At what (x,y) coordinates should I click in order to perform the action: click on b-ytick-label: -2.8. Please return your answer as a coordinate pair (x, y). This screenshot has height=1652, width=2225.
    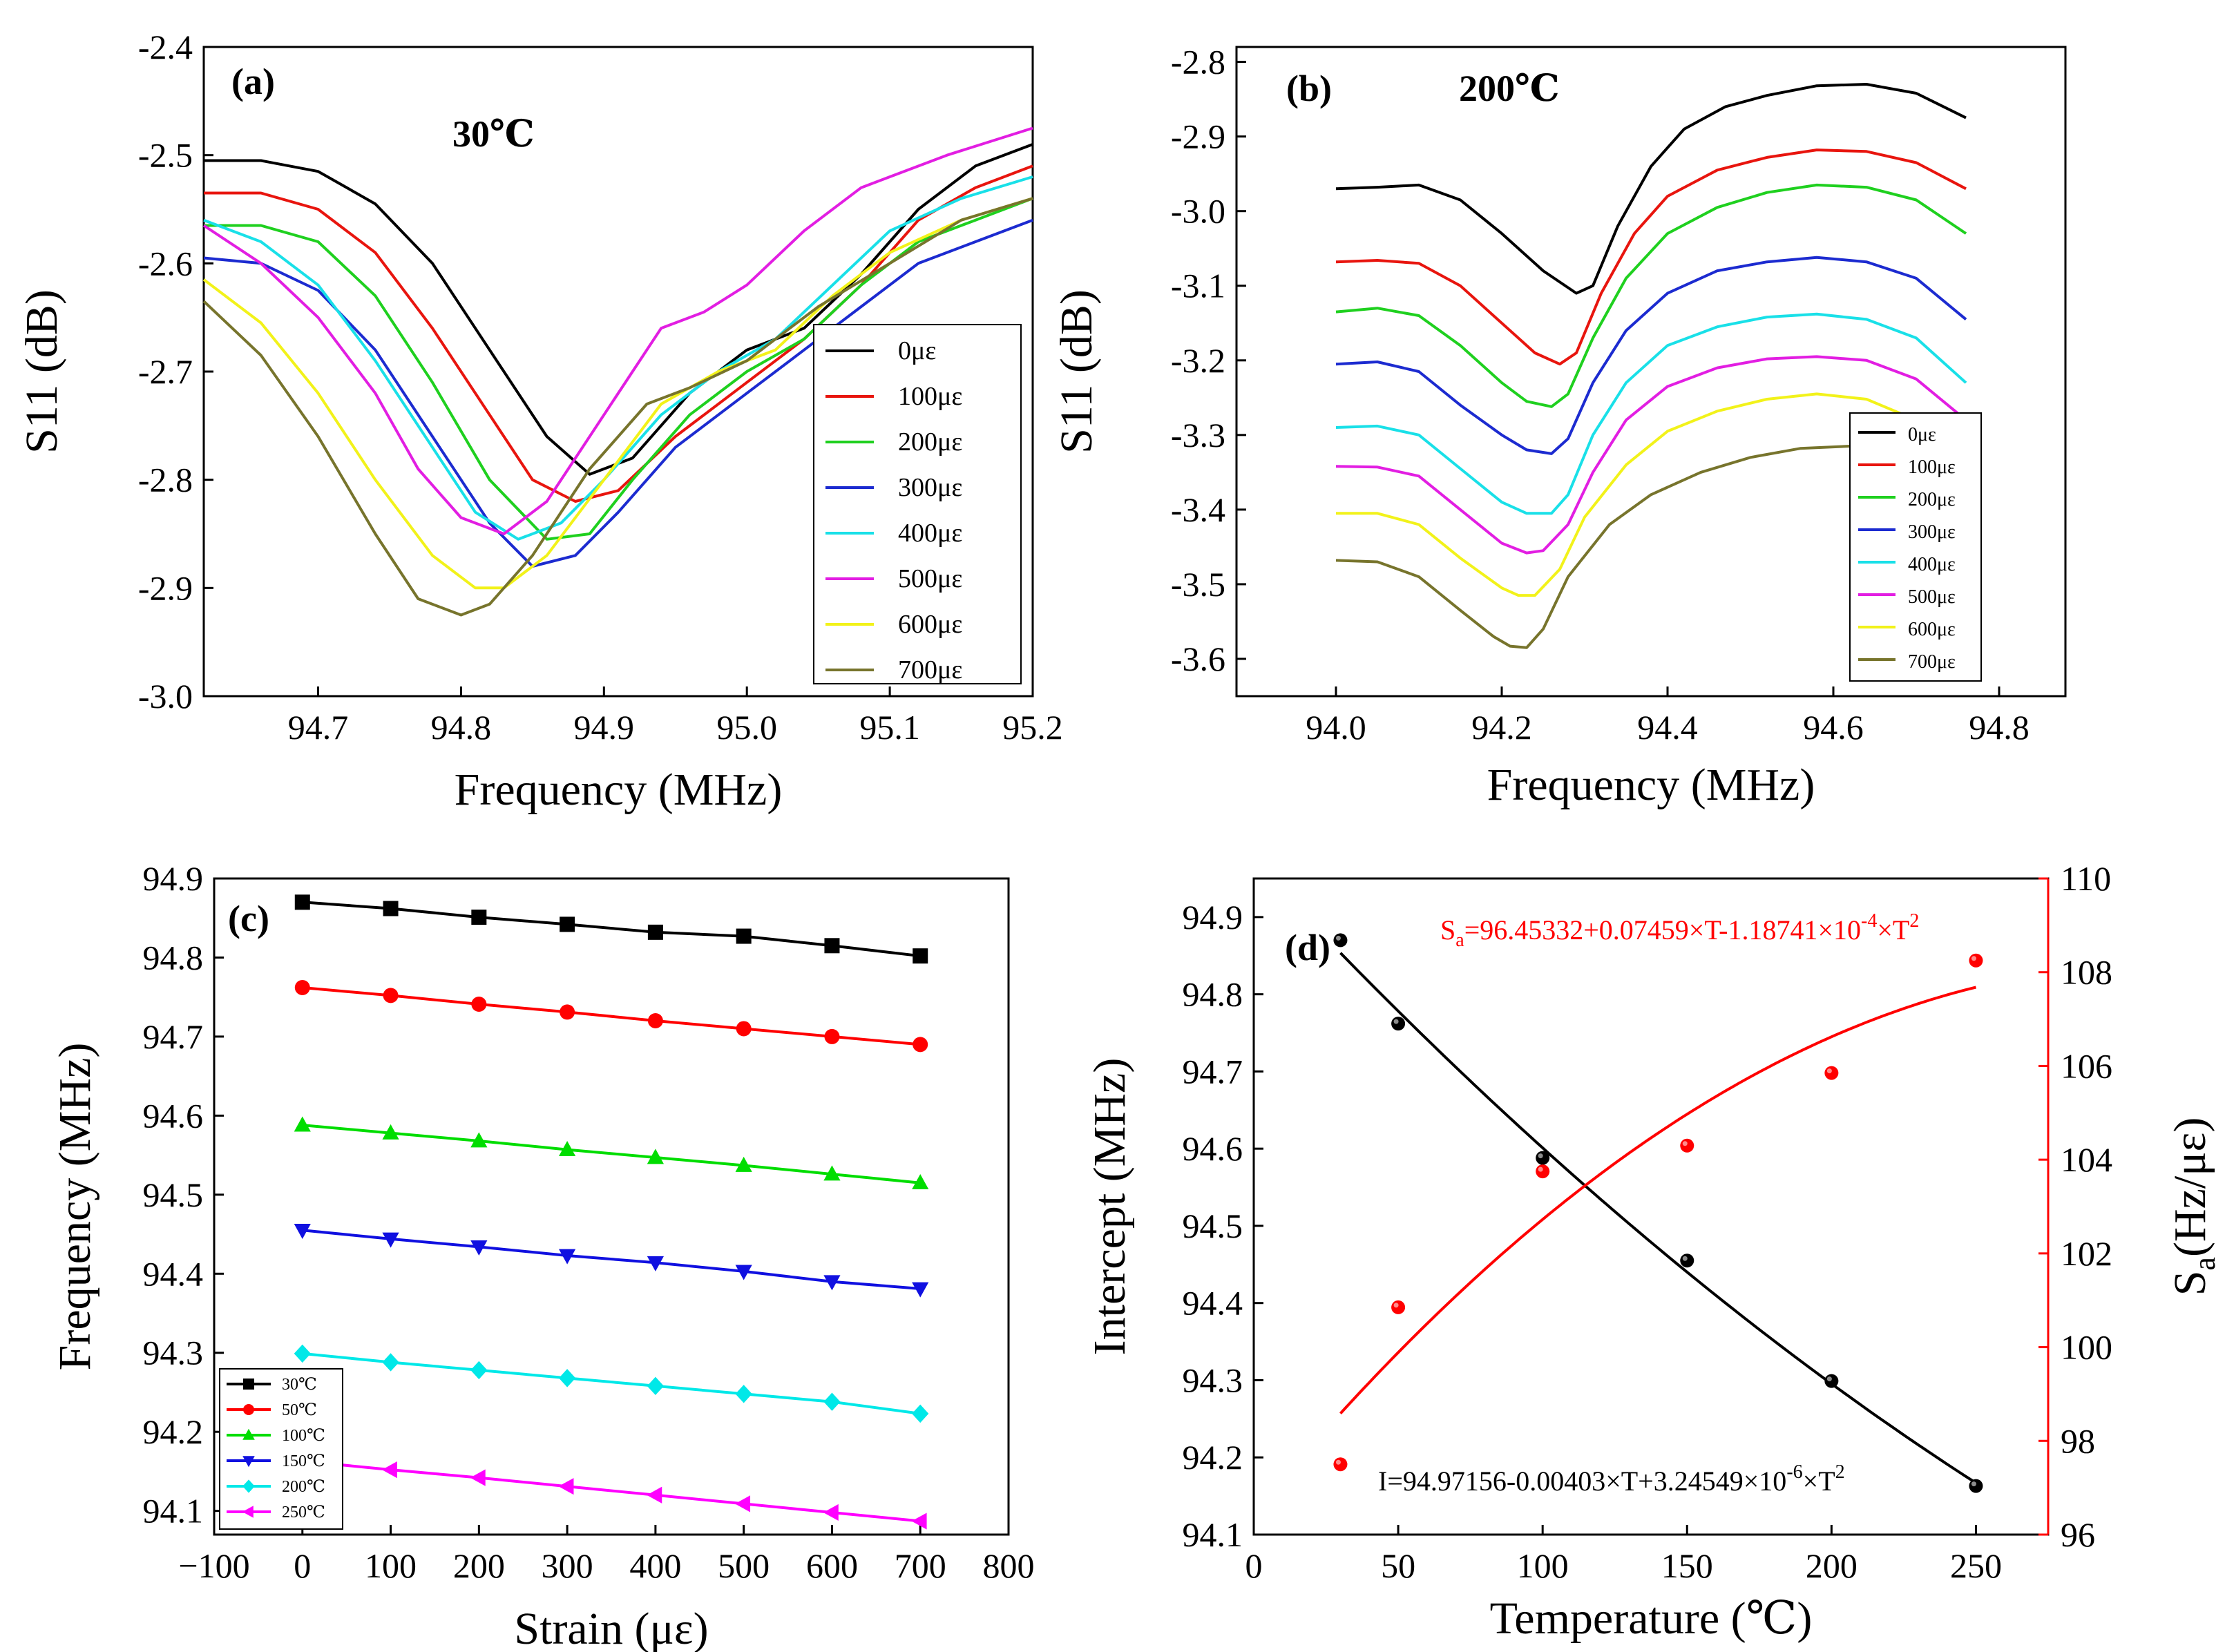
    Looking at the image, I should click on (1198, 62).